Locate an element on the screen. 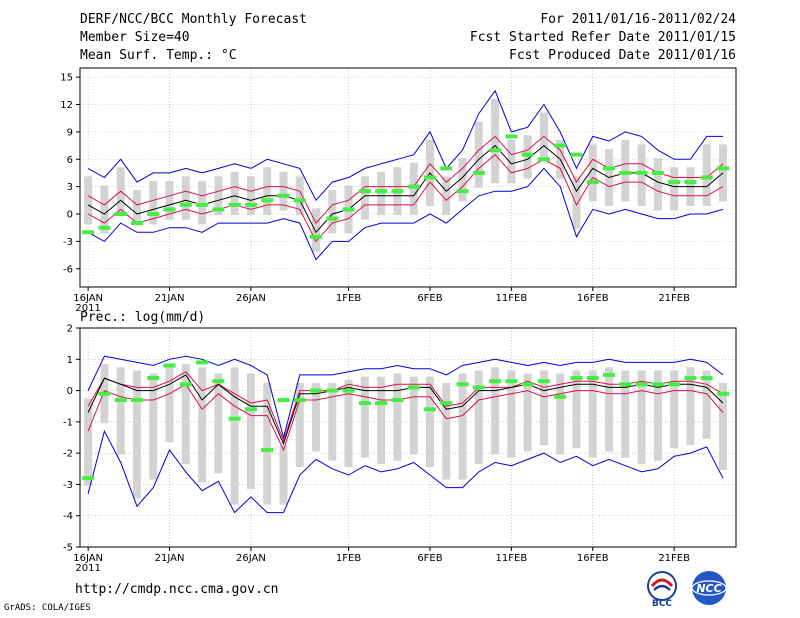 This screenshot has width=800, height=618. refer-date: Fcst Started Refer Date 2011/01/15 is located at coordinates (602, 37).